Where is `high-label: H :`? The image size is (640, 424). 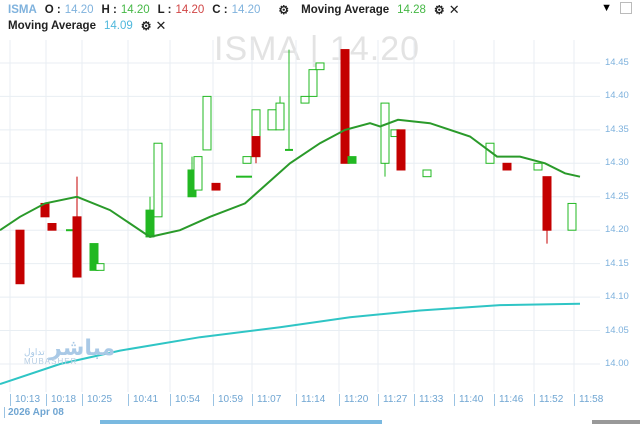
high-label: H : is located at coordinates (109, 10).